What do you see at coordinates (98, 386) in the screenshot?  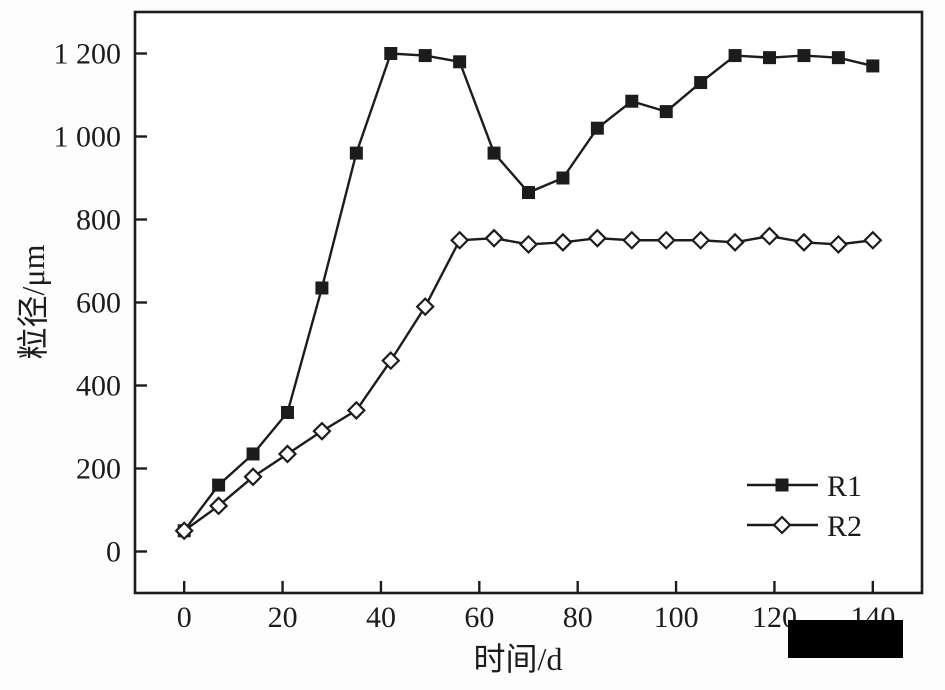 I see `y-tick-label: 400` at bounding box center [98, 386].